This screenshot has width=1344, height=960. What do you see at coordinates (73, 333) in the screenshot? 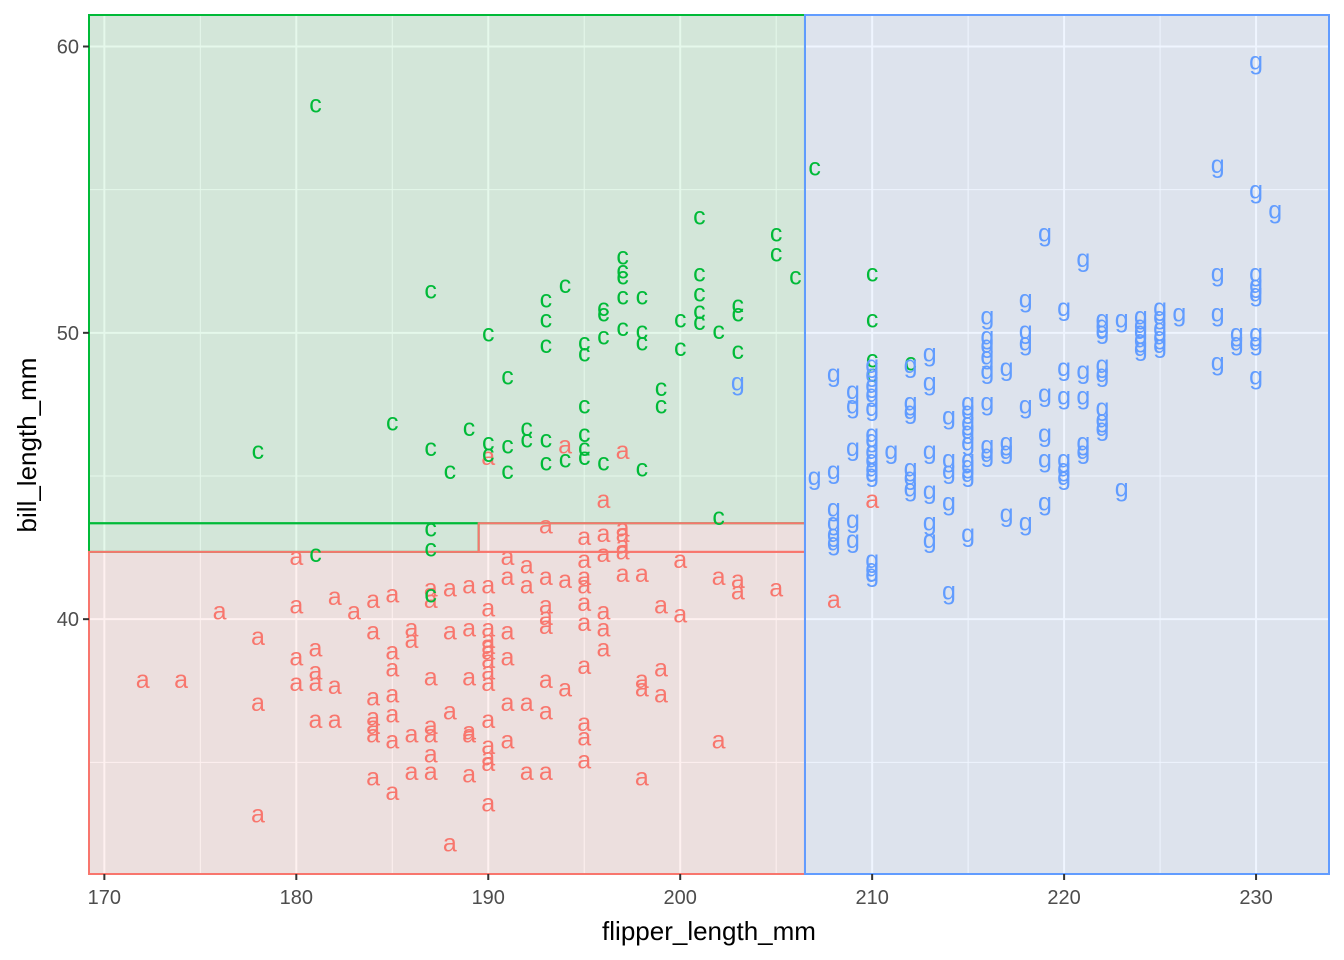
I see `y-axis: 40 50 60` at bounding box center [73, 333].